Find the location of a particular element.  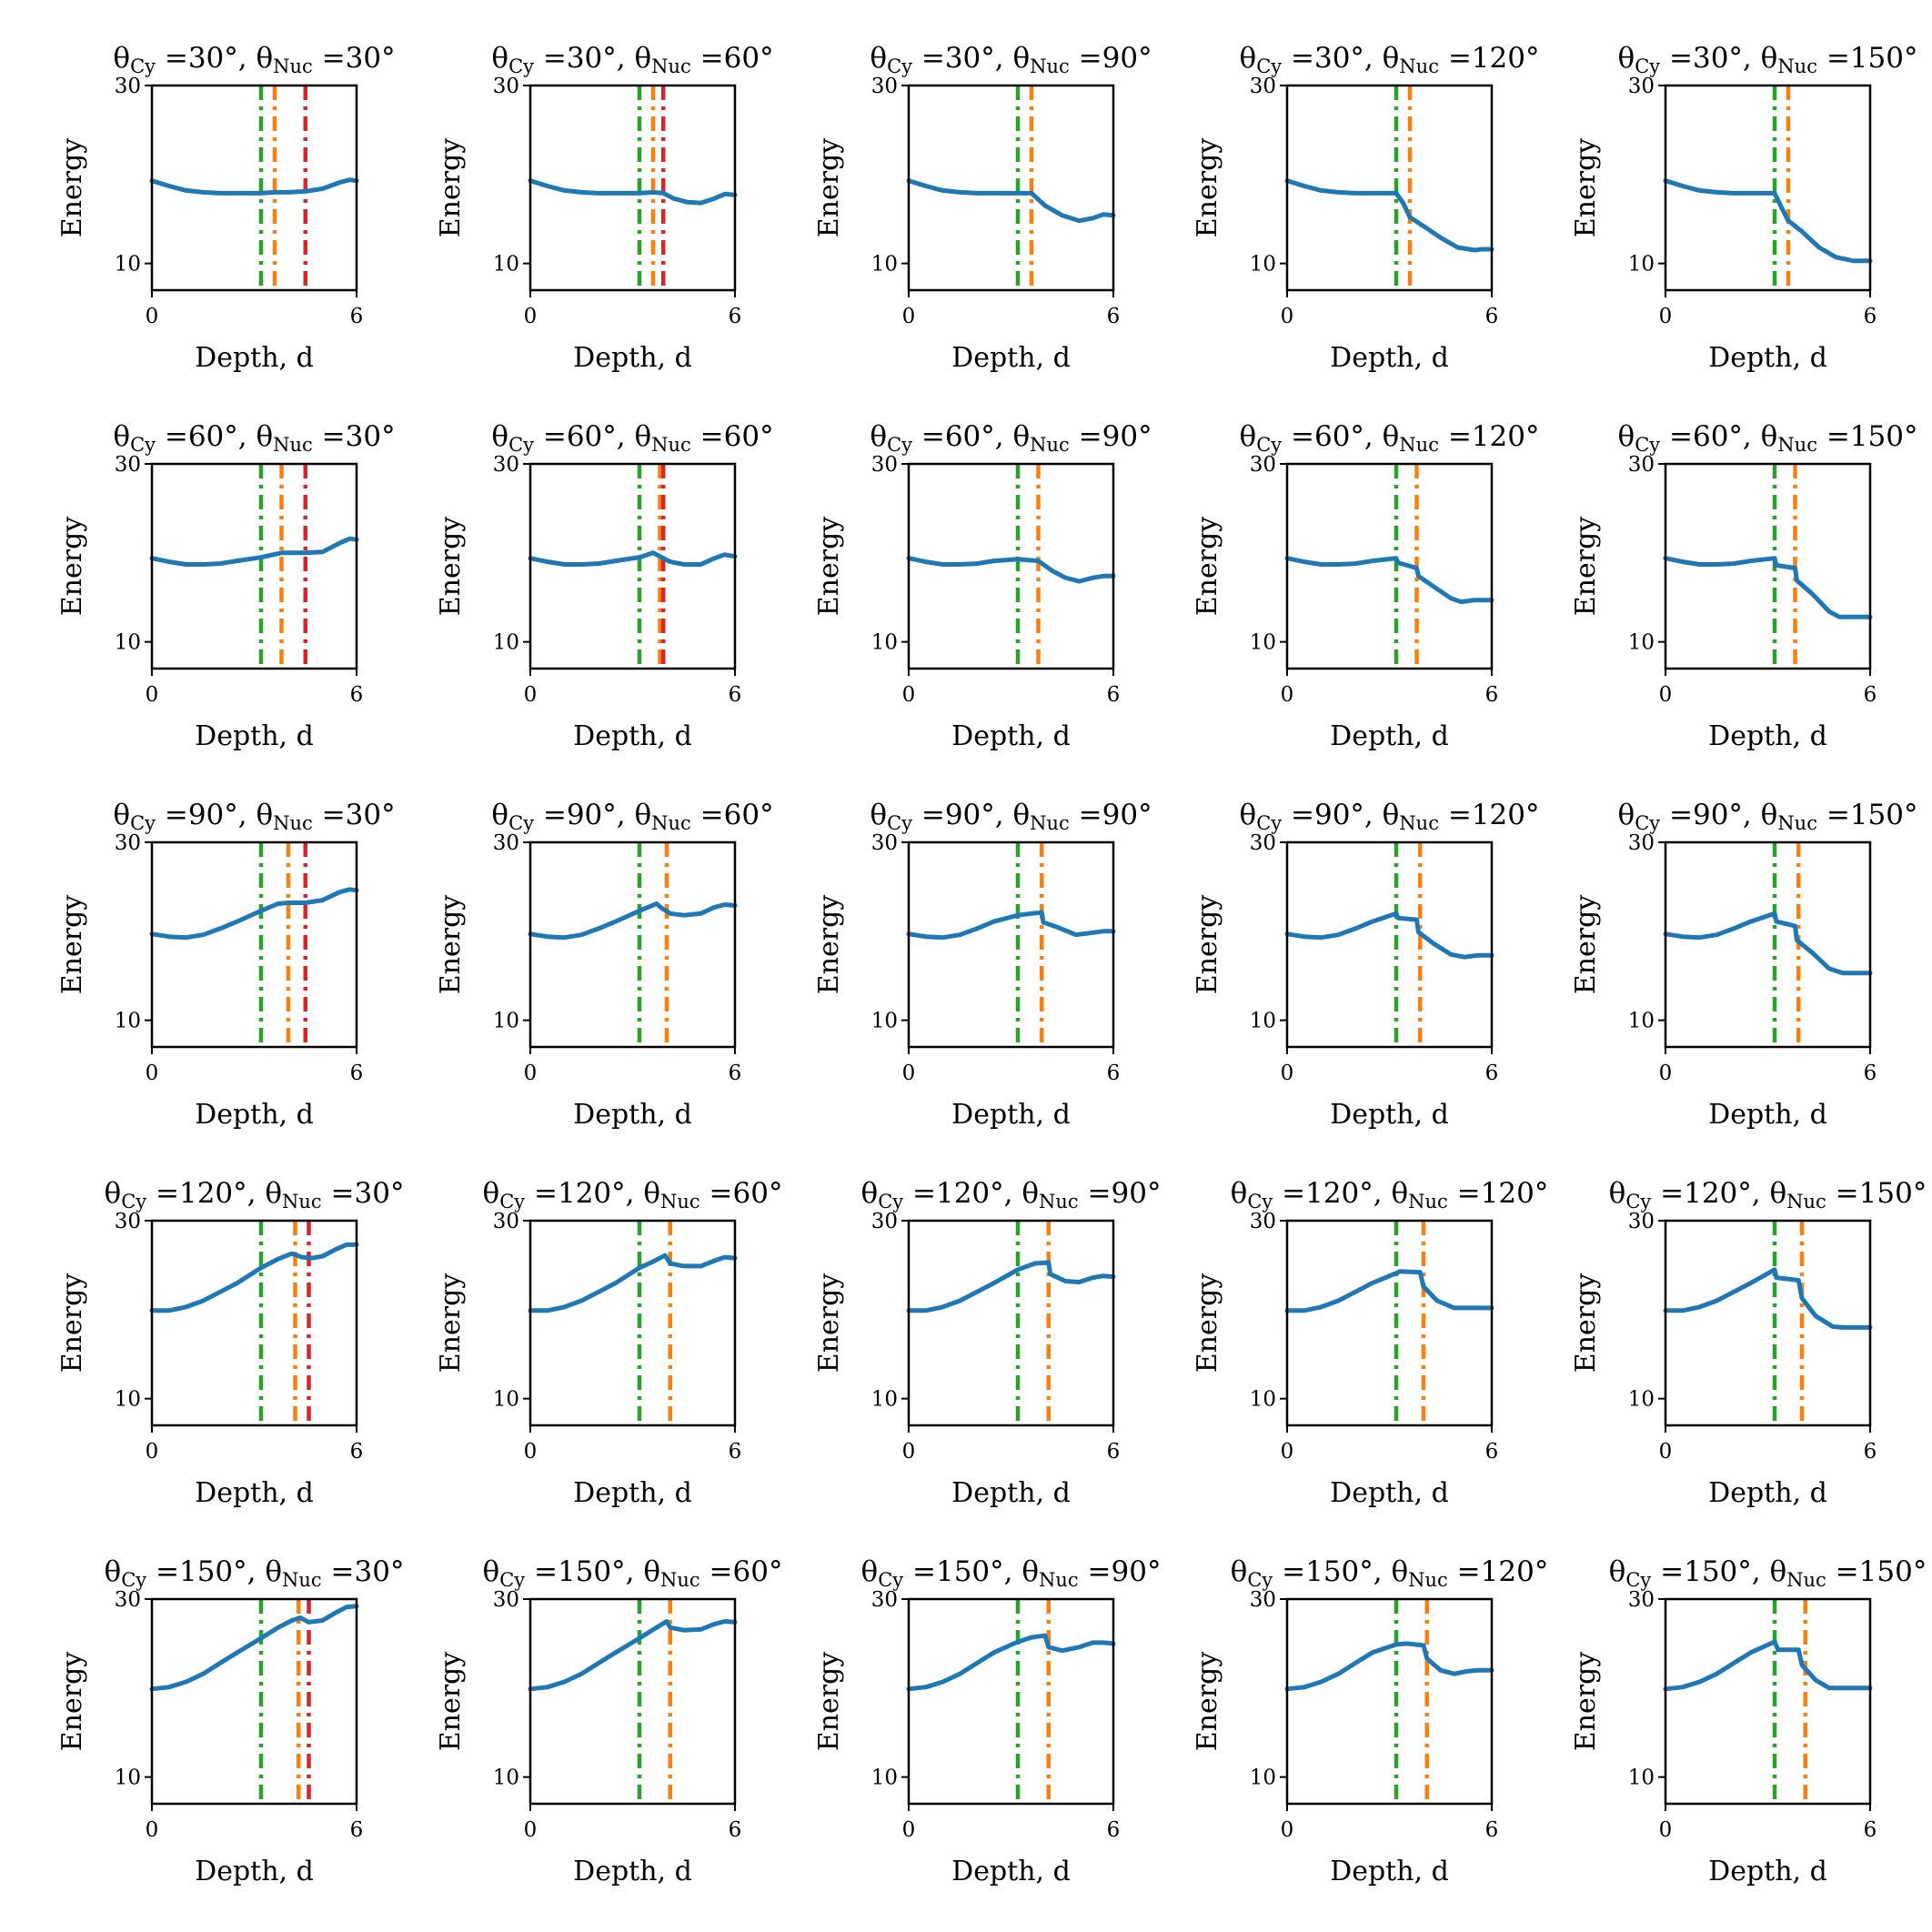

panel-0-2: 10 30 0 6 Depth, d Energy θCy =30°, θNuc =90° is located at coordinates (982, 208).